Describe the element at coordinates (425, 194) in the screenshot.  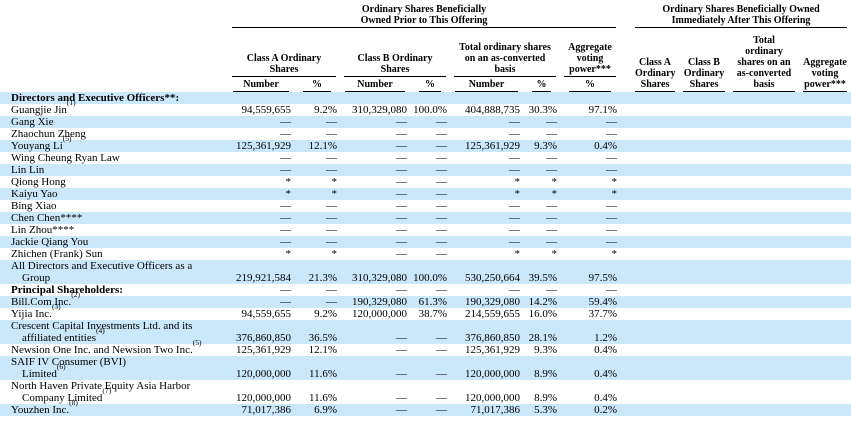
I see `table-row: Kaiyu Yao * * — — * * *` at that location.